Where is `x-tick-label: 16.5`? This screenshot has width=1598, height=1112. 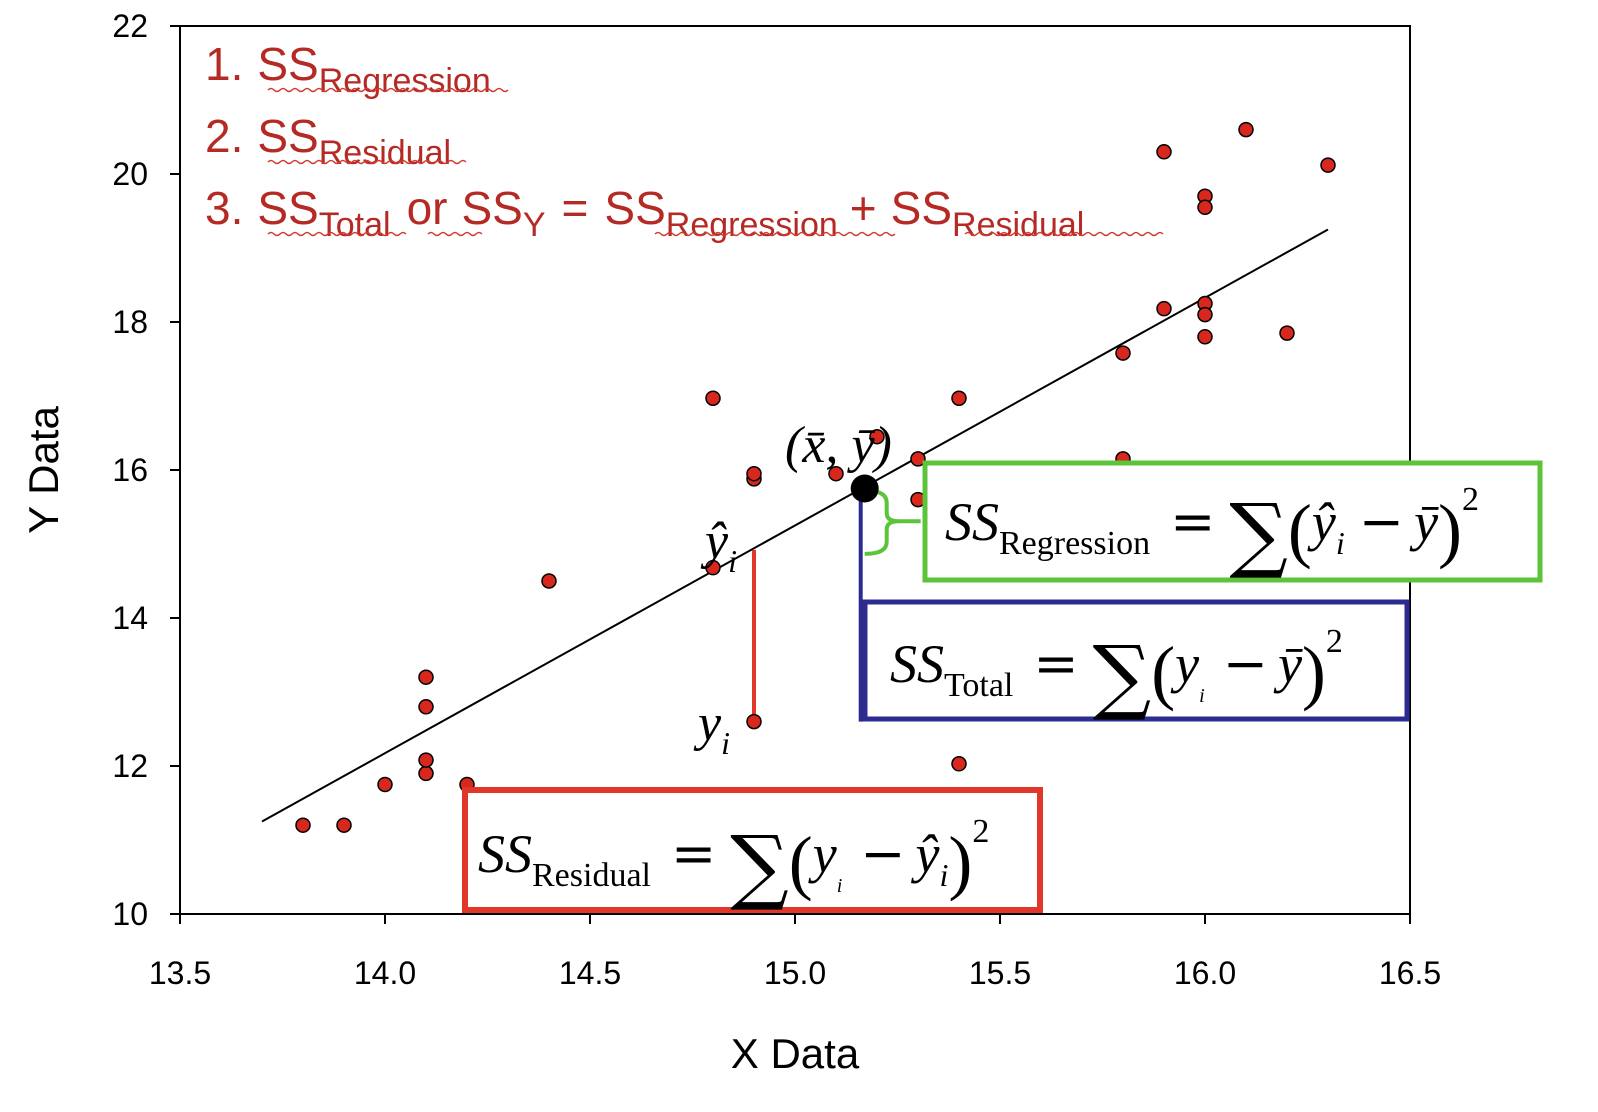 x-tick-label: 16.5 is located at coordinates (1410, 973).